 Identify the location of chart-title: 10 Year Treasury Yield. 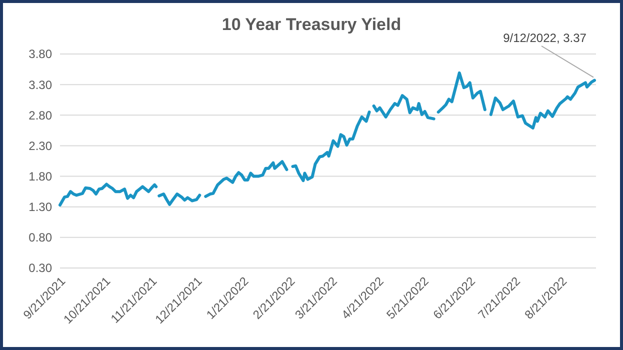
(312, 24).